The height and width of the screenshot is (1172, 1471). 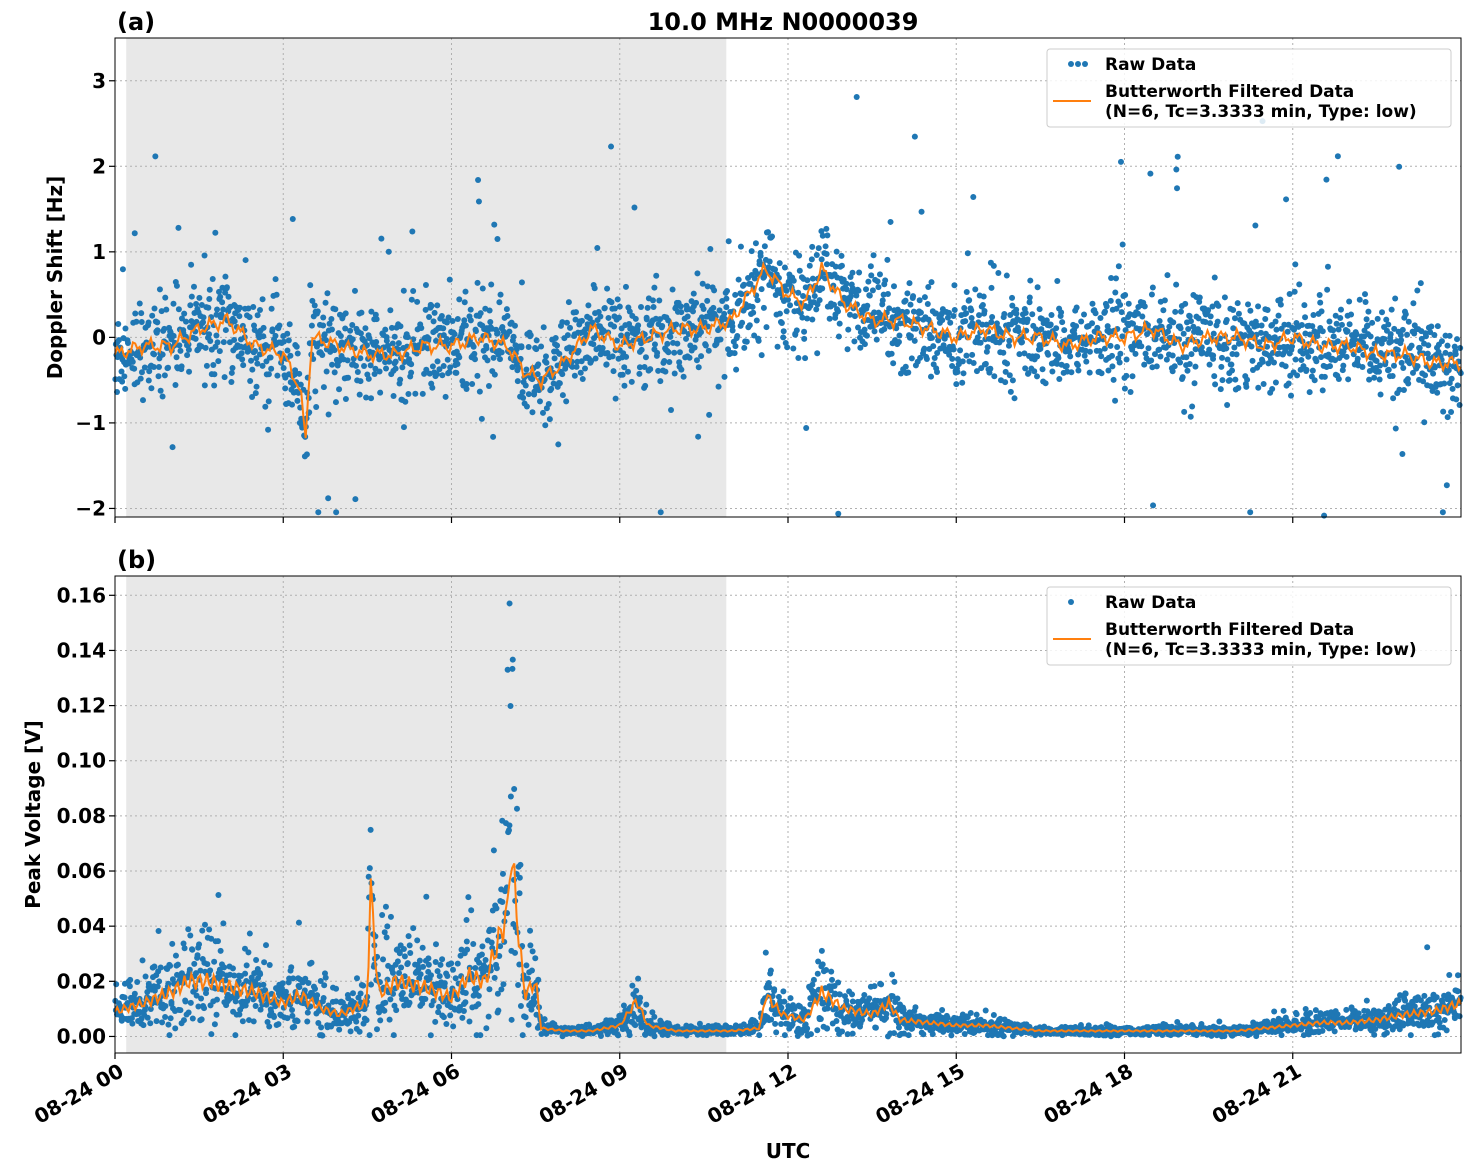 What do you see at coordinates (1078, 64) in the screenshot?
I see `legend-raw-marker` at bounding box center [1078, 64].